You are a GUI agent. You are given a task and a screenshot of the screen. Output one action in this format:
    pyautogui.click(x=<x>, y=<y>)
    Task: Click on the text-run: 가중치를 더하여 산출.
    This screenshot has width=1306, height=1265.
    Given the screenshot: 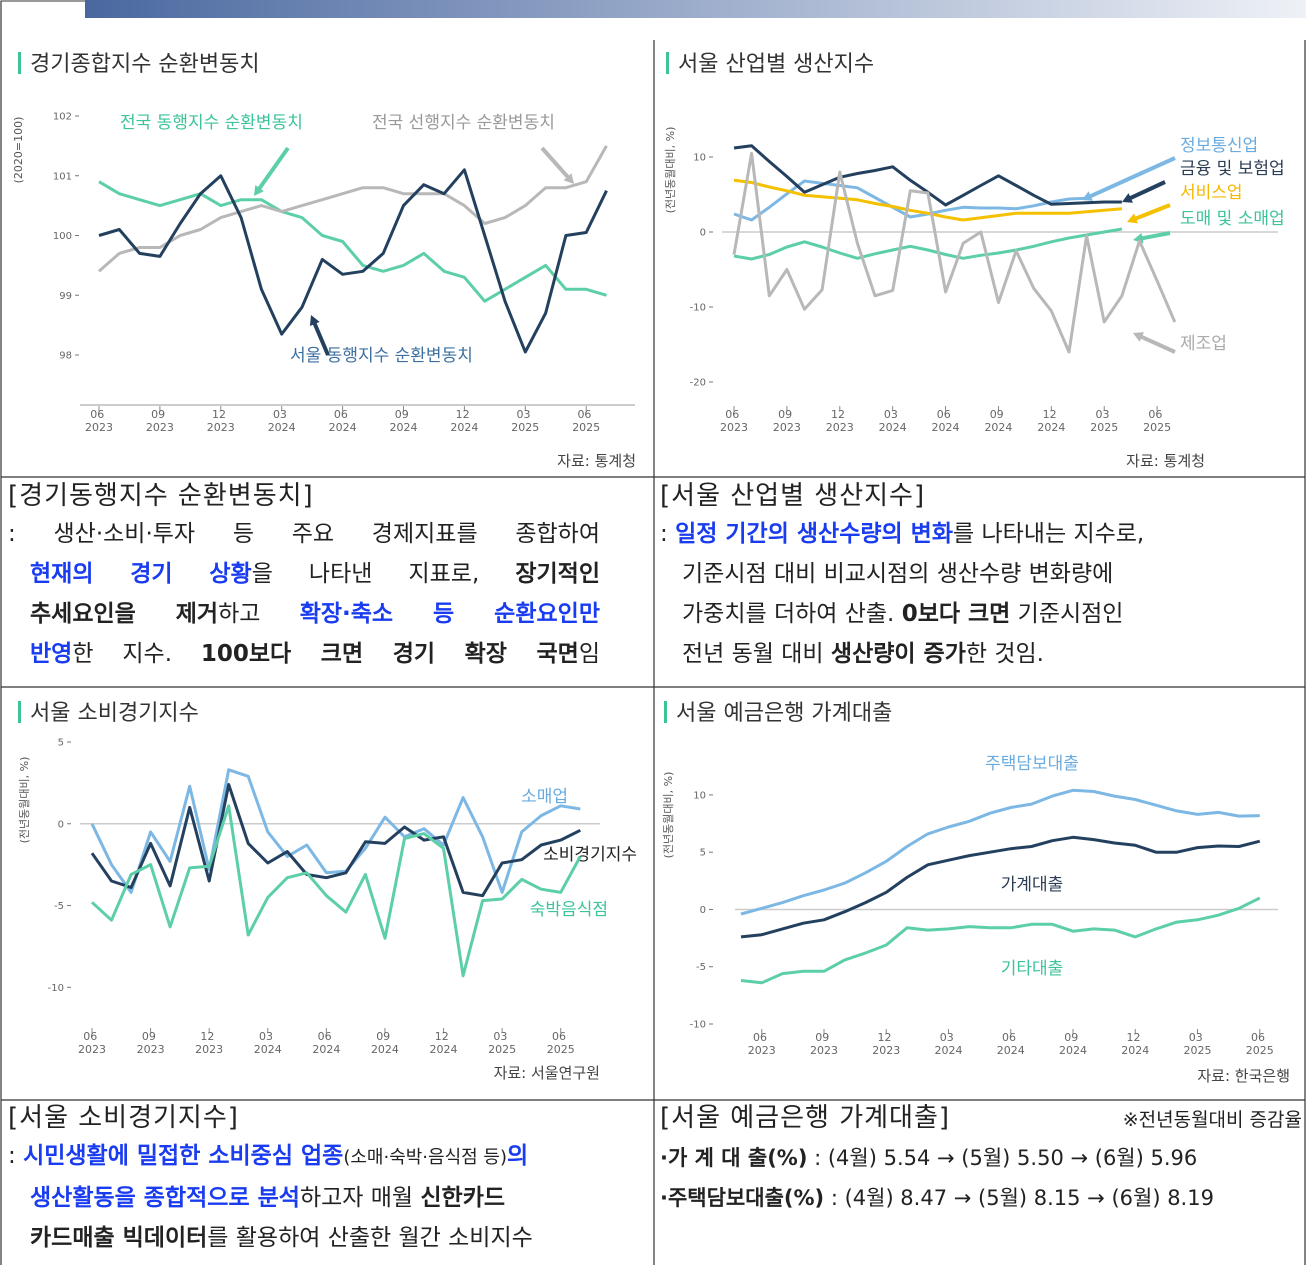 What is the action you would take?
    pyautogui.click(x=792, y=614)
    